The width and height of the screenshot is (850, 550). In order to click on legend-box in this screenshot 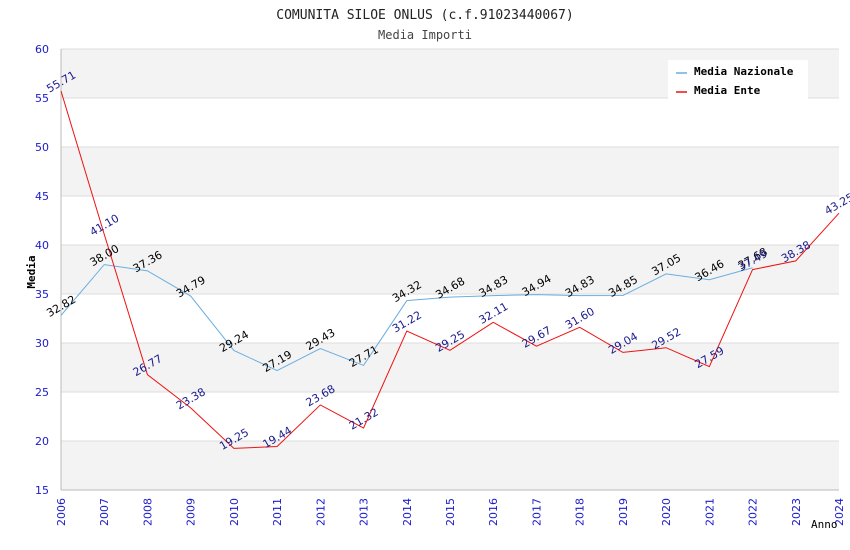, I will do `click(738, 81)`.